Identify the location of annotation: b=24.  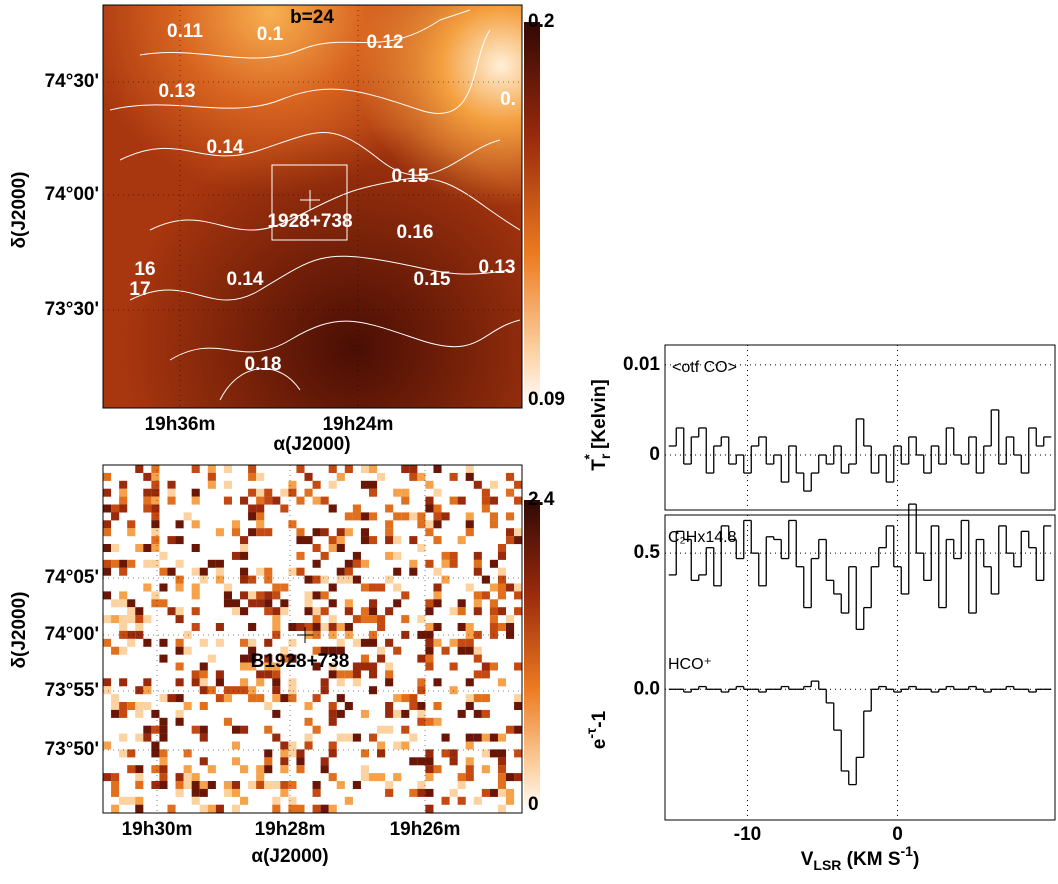
(312, 17).